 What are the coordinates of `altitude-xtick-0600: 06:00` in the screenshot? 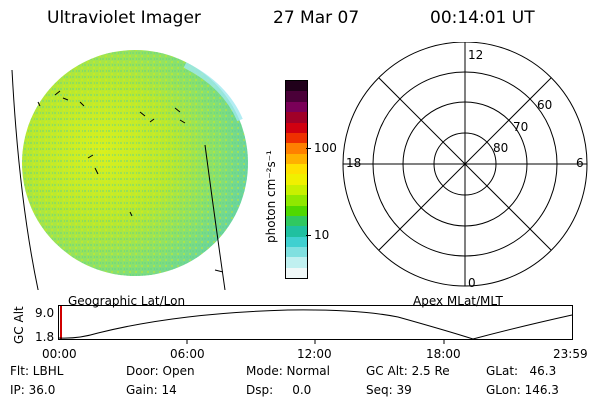 It's located at (187, 354).